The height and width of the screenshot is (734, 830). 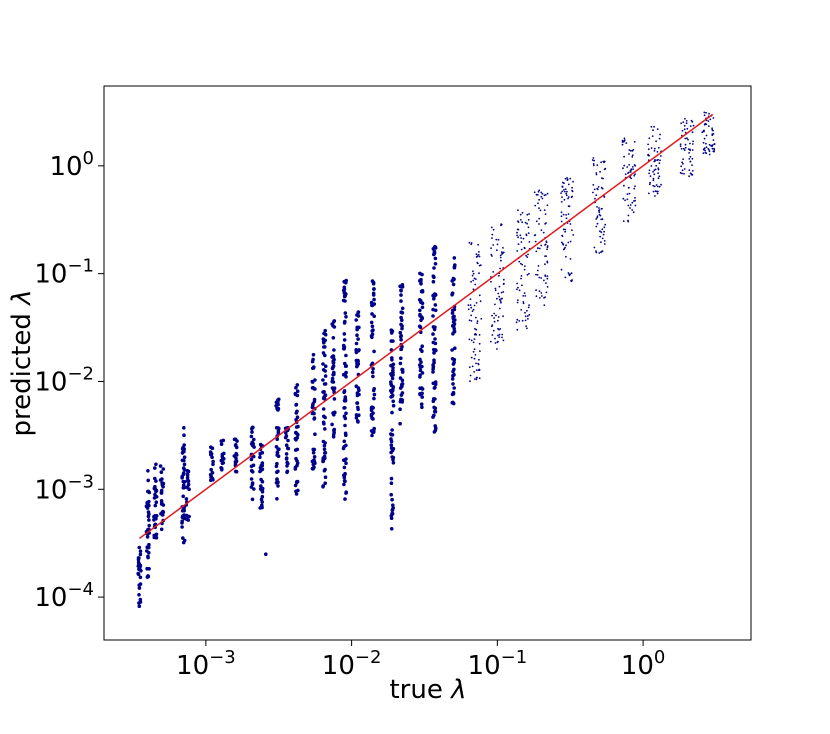 What do you see at coordinates (64, 596) in the screenshot?
I see `y-tick-label: 10−4` at bounding box center [64, 596].